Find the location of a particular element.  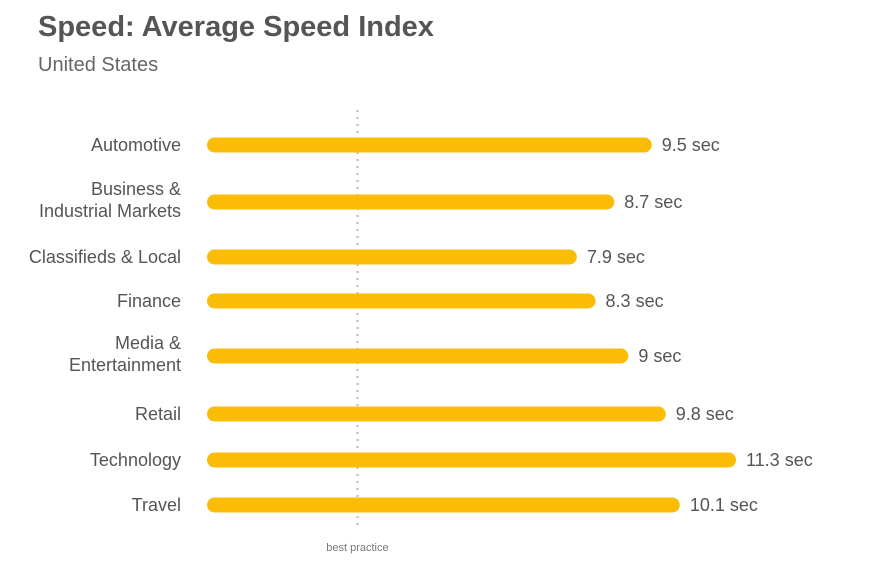

category-label: Automotive is located at coordinates (136, 145).